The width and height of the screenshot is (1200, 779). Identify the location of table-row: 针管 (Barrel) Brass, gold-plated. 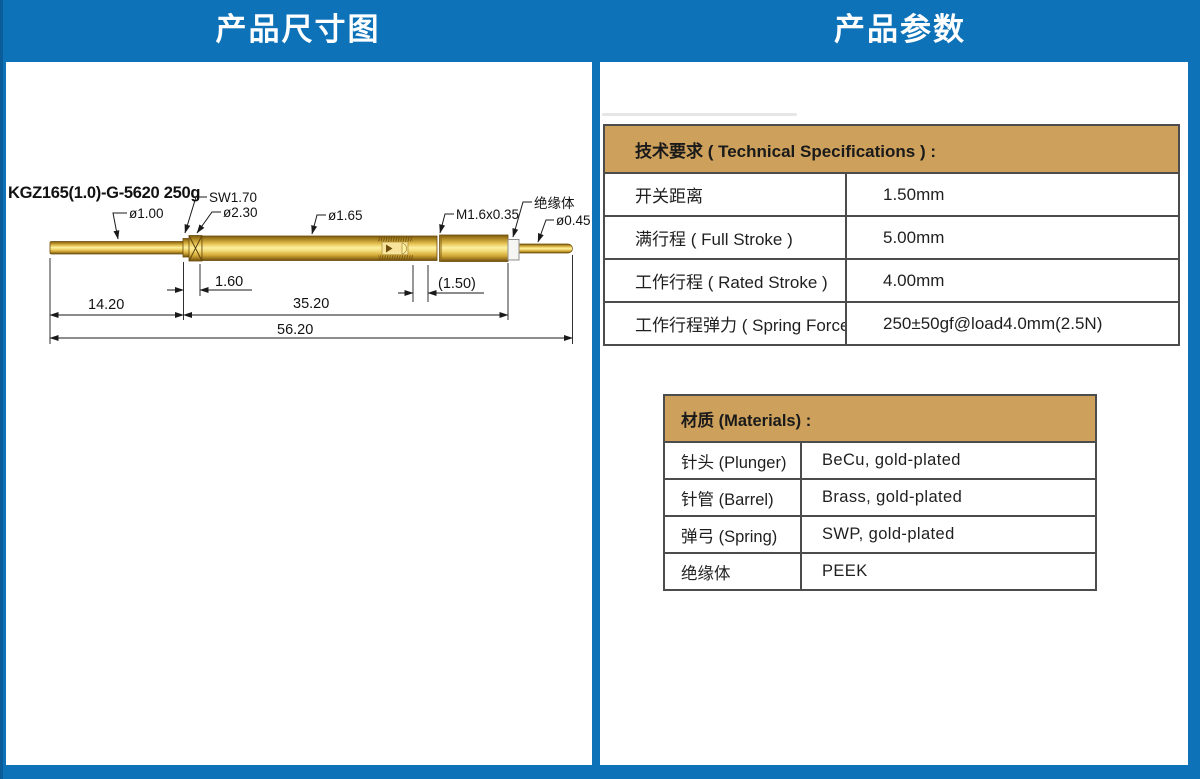
(880, 497).